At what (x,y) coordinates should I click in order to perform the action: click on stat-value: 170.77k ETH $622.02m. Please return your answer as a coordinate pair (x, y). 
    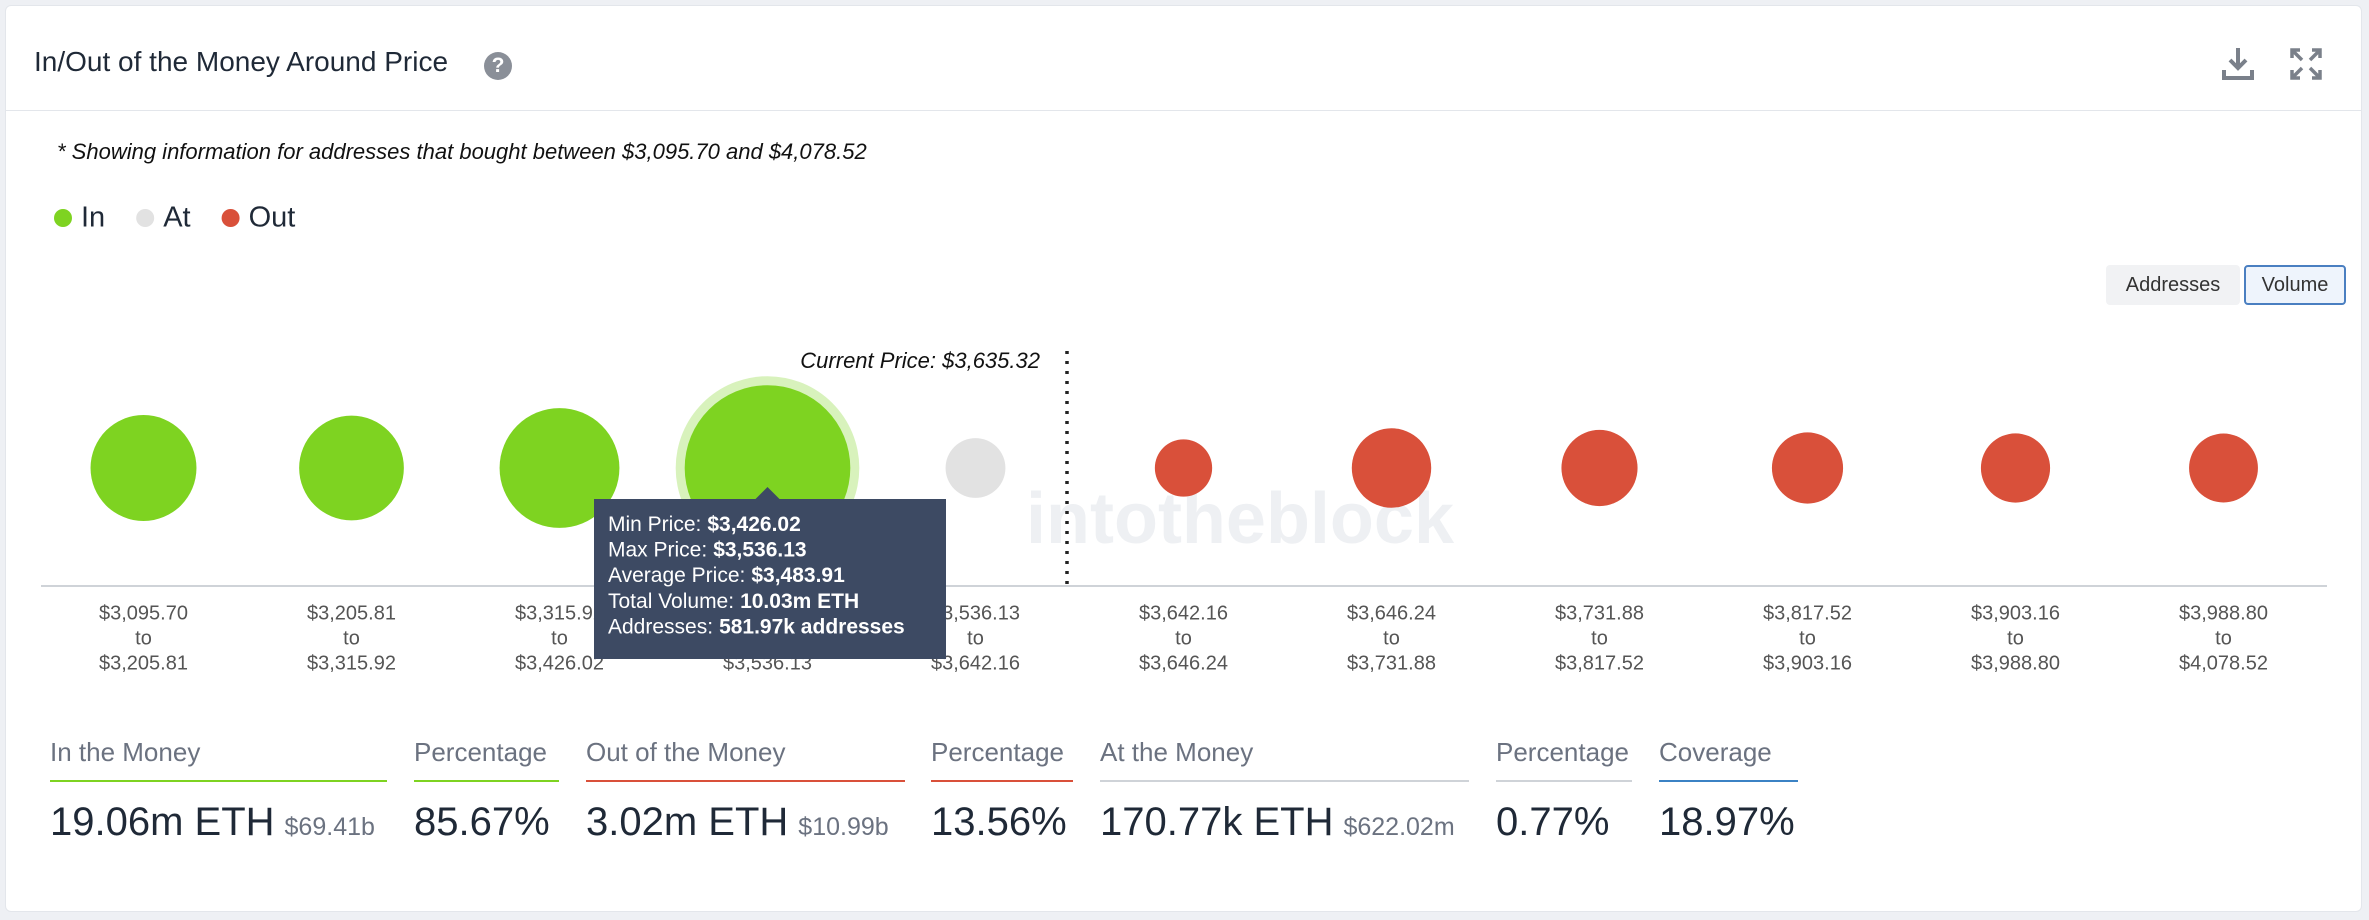
    Looking at the image, I should click on (1277, 822).